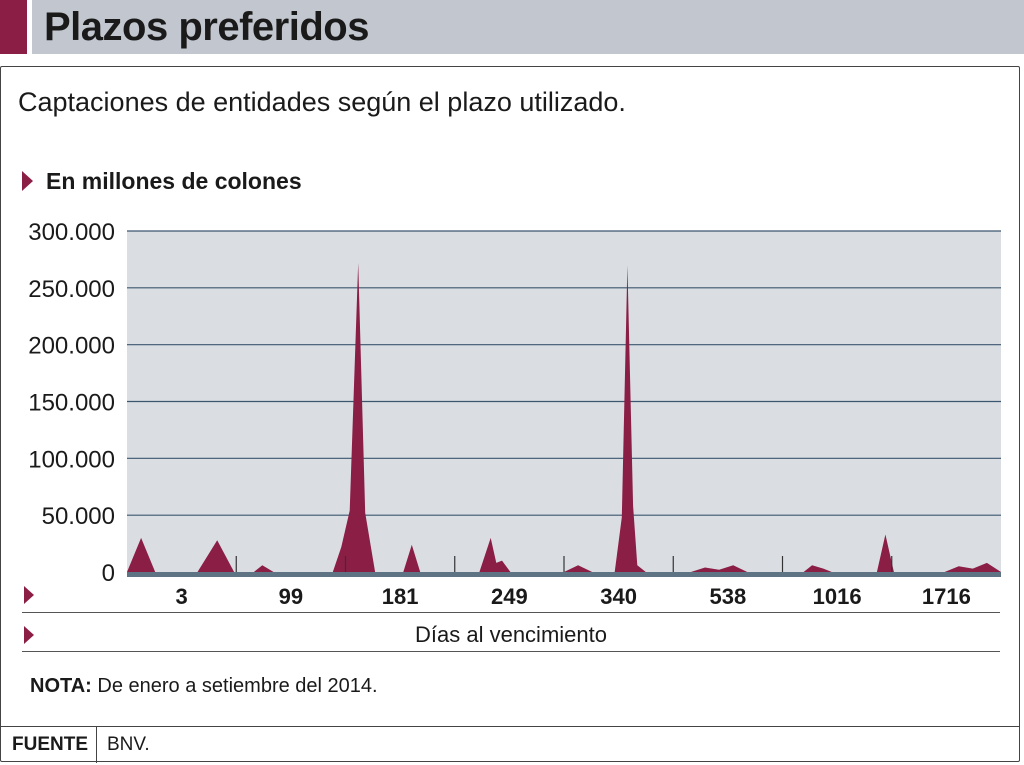 The image size is (1024, 765). What do you see at coordinates (511, 634) in the screenshot?
I see `x-axis-label: Días al vencimiento` at bounding box center [511, 634].